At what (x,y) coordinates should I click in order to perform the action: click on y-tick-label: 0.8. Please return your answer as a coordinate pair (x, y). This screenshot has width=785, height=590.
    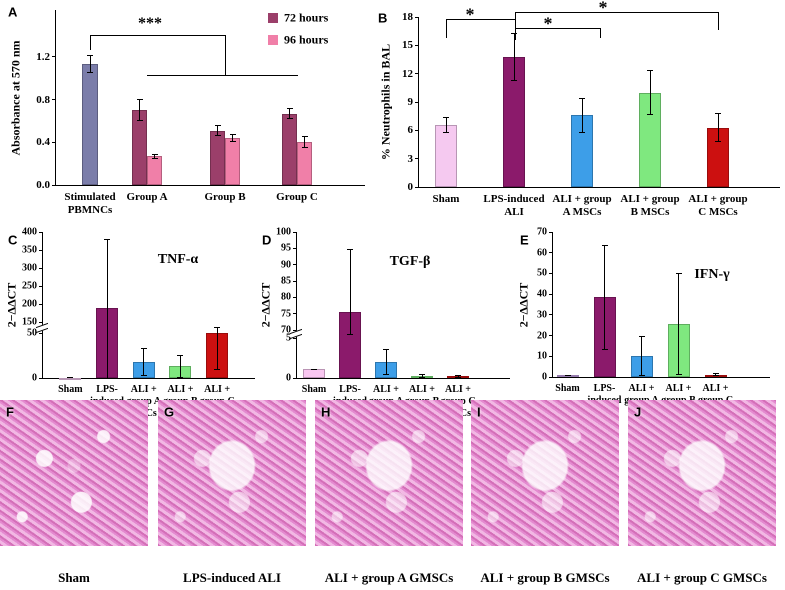
    Looking at the image, I should click on (43, 99).